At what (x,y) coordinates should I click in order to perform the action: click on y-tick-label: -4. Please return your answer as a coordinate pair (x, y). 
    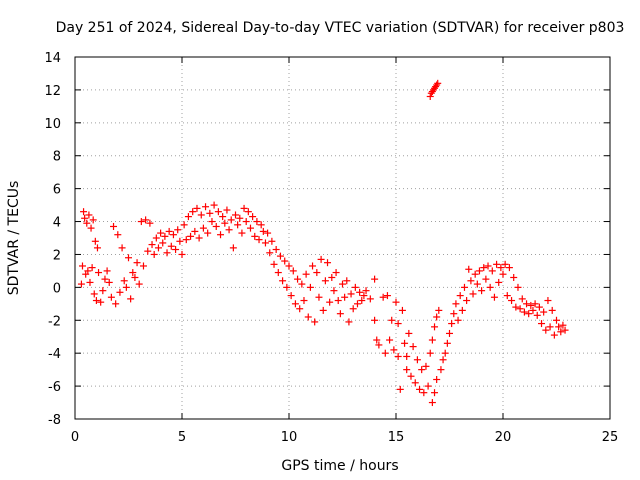
    Looking at the image, I should click on (54, 354).